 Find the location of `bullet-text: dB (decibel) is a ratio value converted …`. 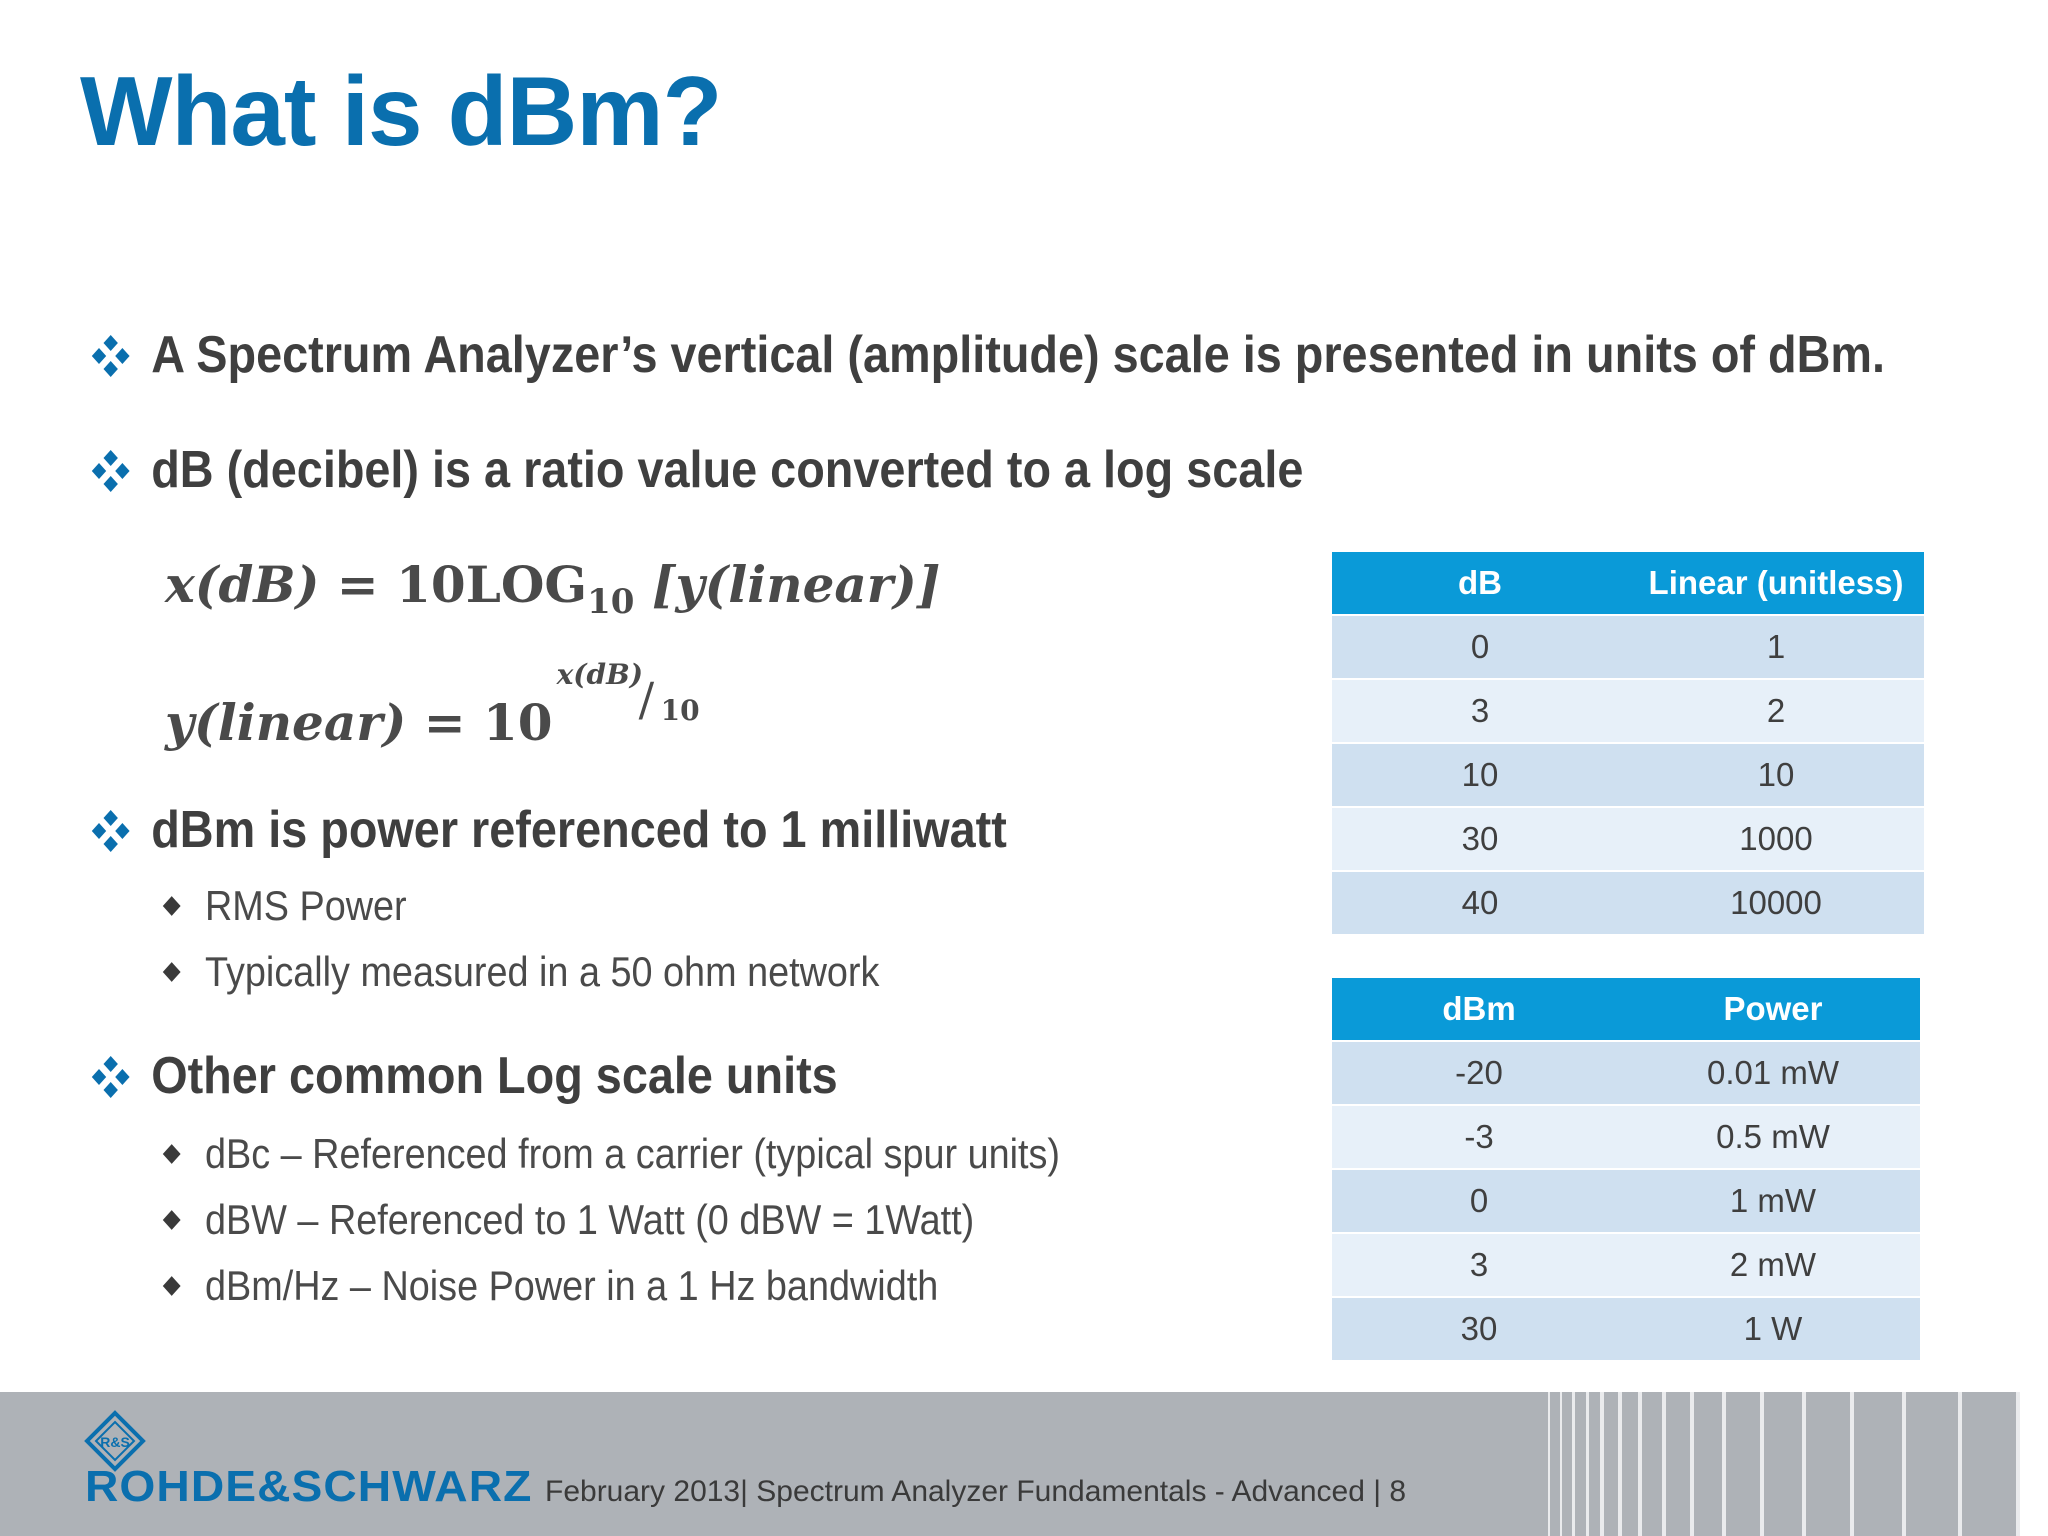

bullet-text: dB (decibel) is a ratio value converted … is located at coordinates (727, 470).